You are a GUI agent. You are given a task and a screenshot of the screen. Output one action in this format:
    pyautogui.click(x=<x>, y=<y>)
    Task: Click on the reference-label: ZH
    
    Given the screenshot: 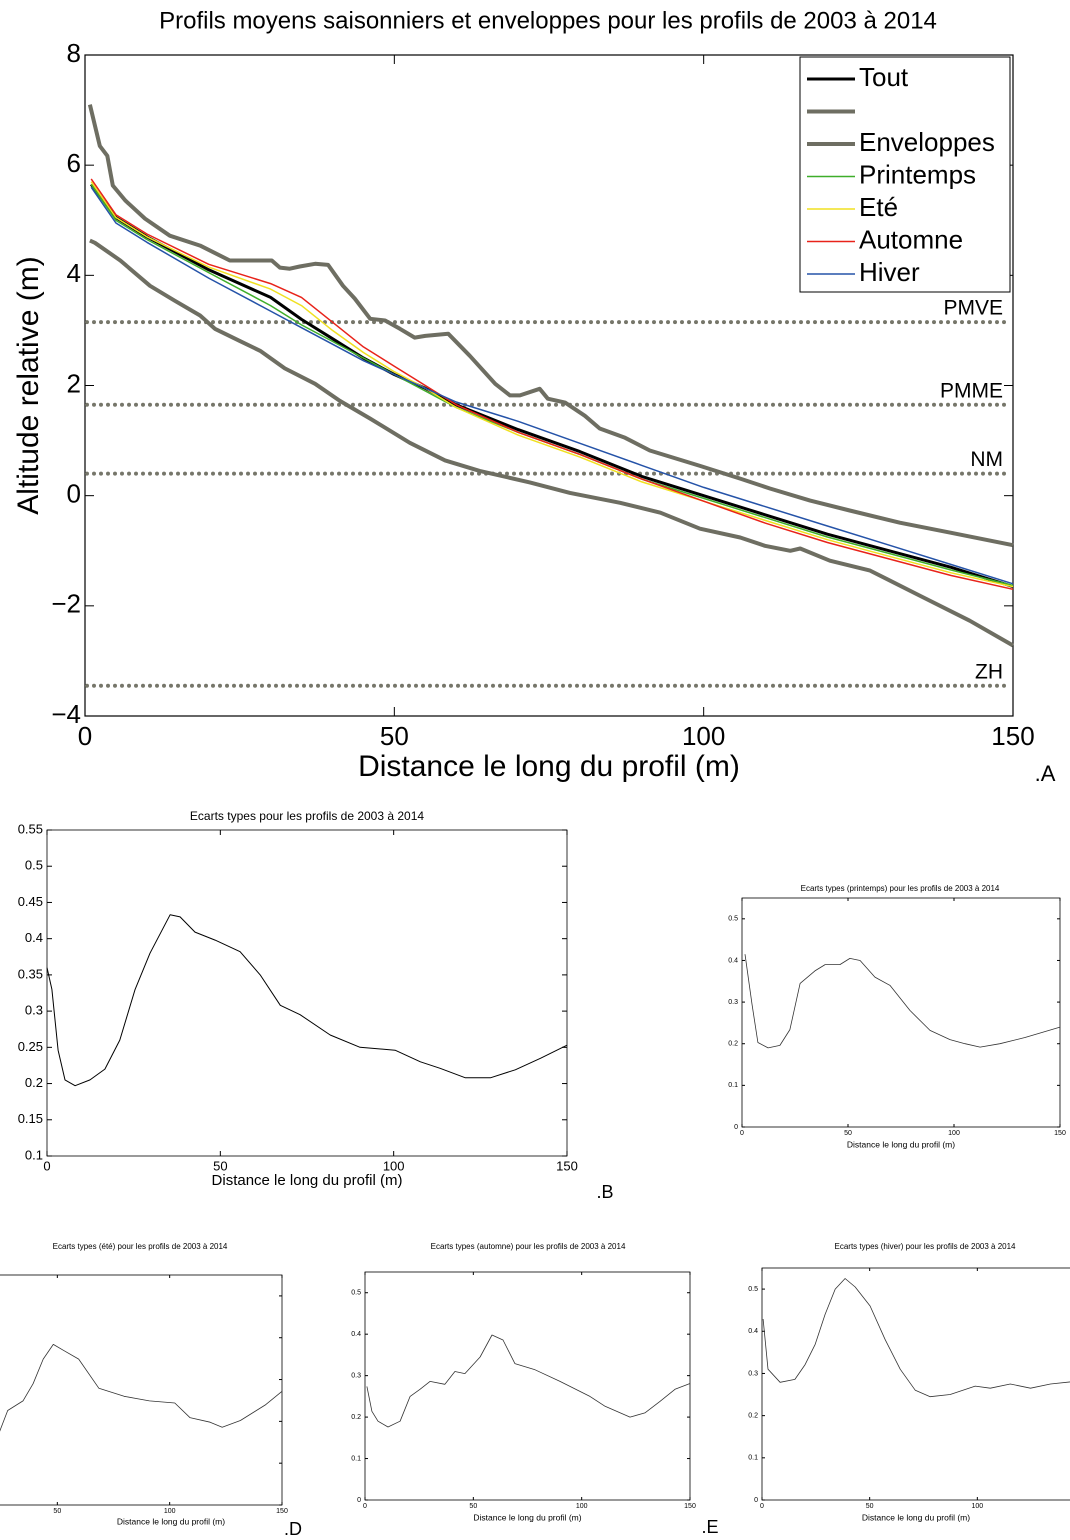 What is the action you would take?
    pyautogui.click(x=989, y=671)
    